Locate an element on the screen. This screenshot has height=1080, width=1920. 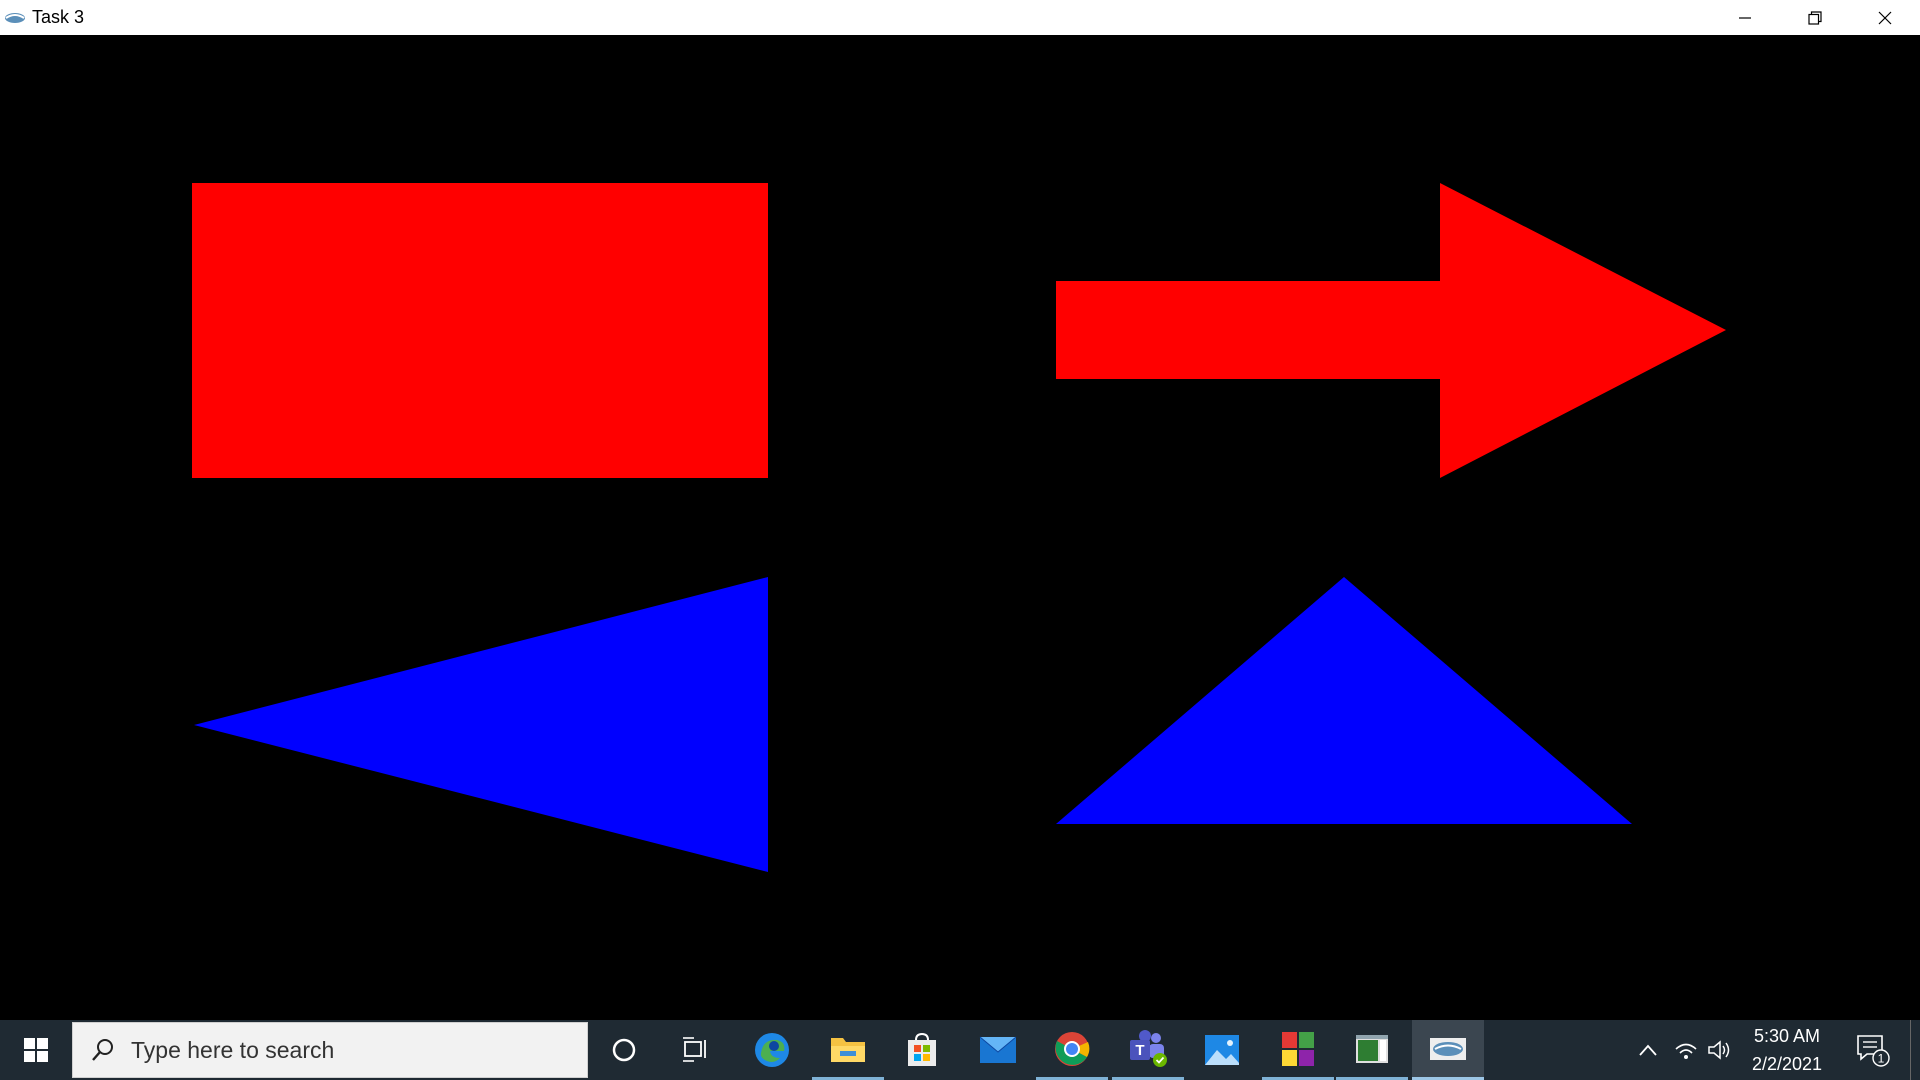
speaker-icon is located at coordinates (1719, 1050).